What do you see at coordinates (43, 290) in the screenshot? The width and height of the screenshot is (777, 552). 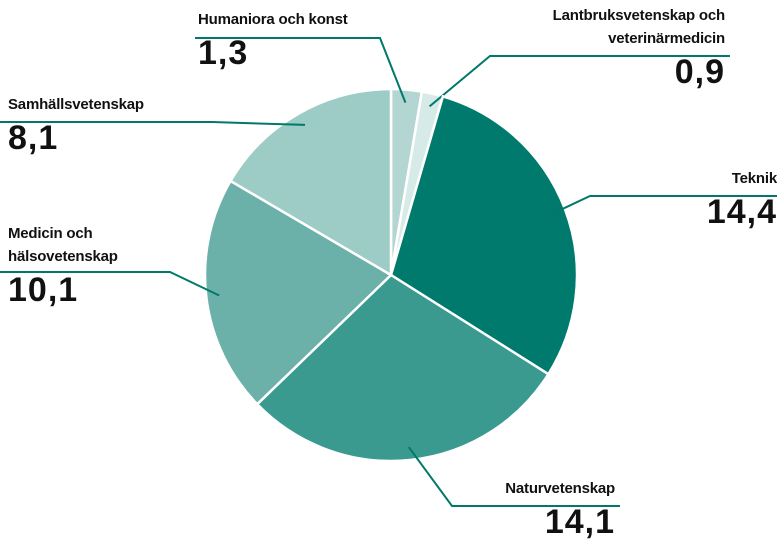 I see `value-label: 10,1` at bounding box center [43, 290].